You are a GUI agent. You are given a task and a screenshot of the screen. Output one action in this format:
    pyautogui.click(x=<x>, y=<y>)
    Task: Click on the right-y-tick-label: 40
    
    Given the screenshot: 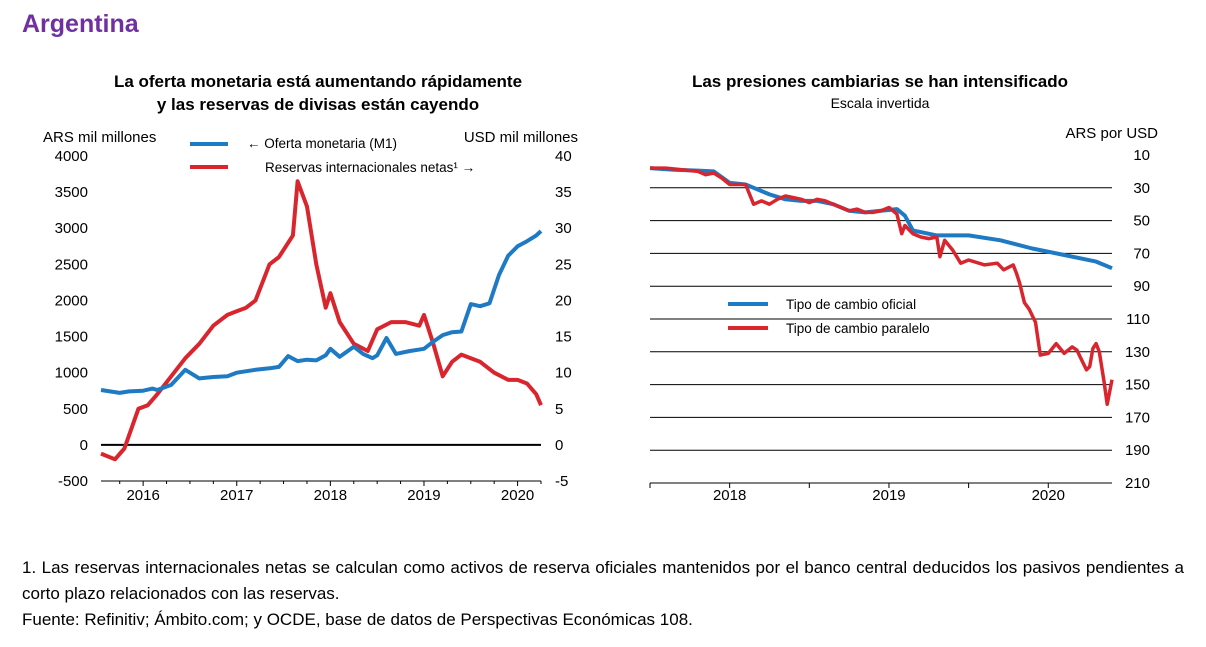 What is the action you would take?
    pyautogui.click(x=563, y=156)
    